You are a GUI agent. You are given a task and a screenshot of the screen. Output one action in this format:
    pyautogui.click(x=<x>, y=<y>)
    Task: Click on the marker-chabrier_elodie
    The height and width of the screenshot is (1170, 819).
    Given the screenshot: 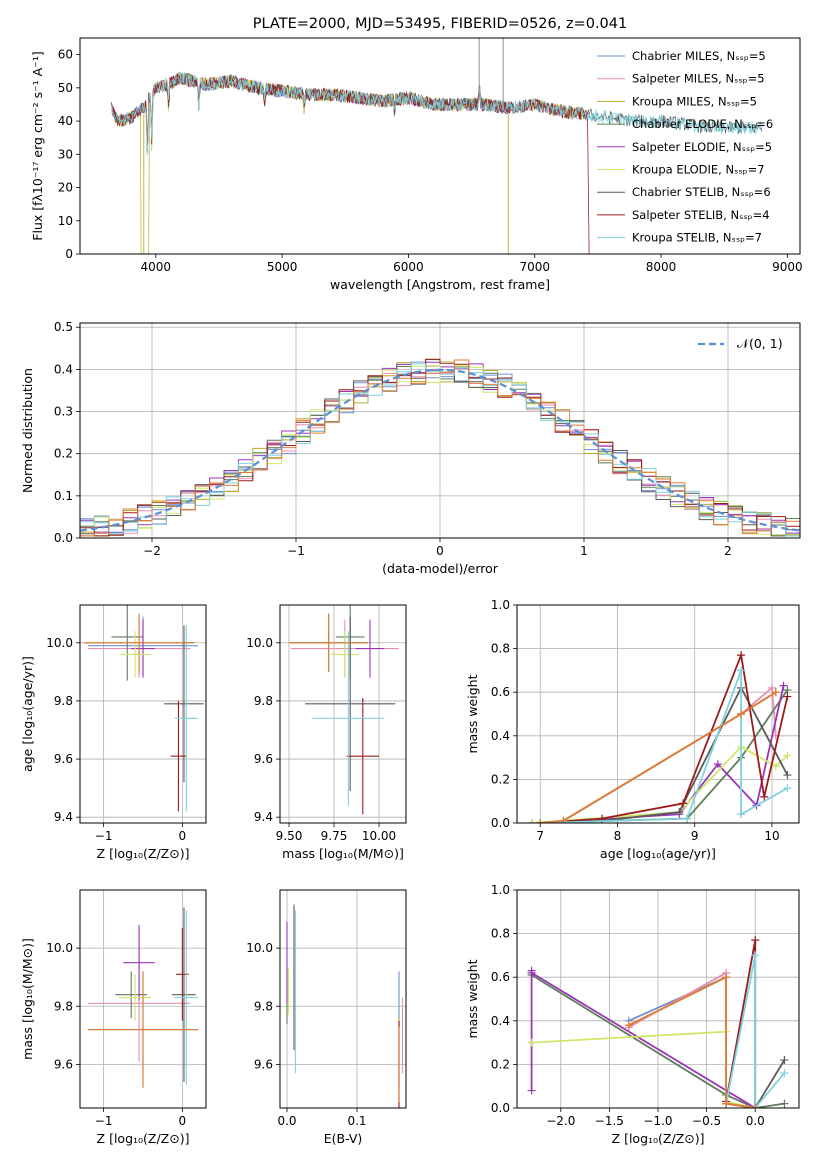 What is the action you would take?
    pyautogui.click(x=784, y=1103)
    